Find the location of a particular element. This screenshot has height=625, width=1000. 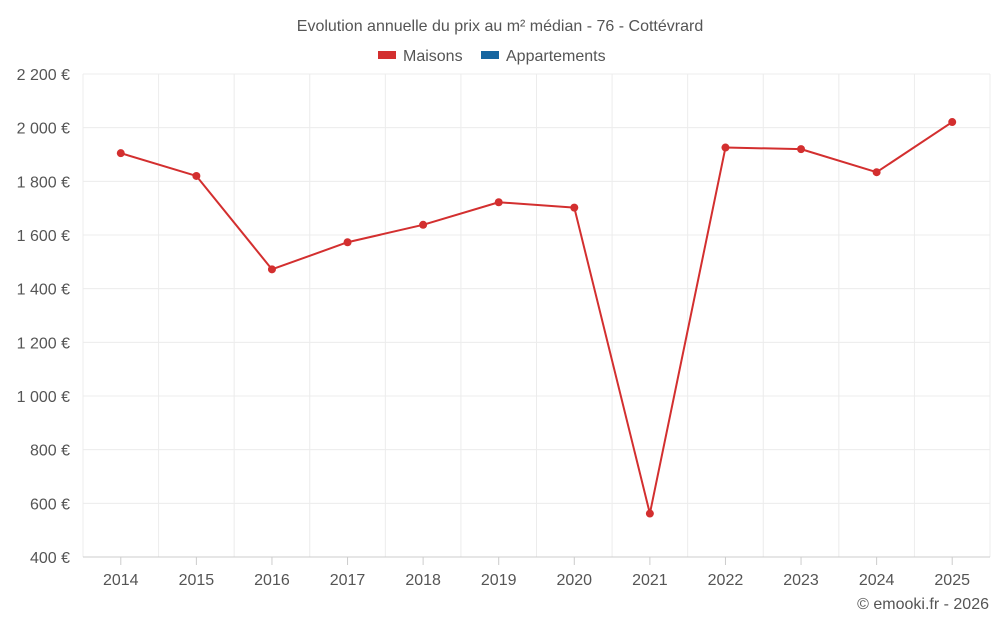

data-point-maisons-2020 is located at coordinates (574, 207).